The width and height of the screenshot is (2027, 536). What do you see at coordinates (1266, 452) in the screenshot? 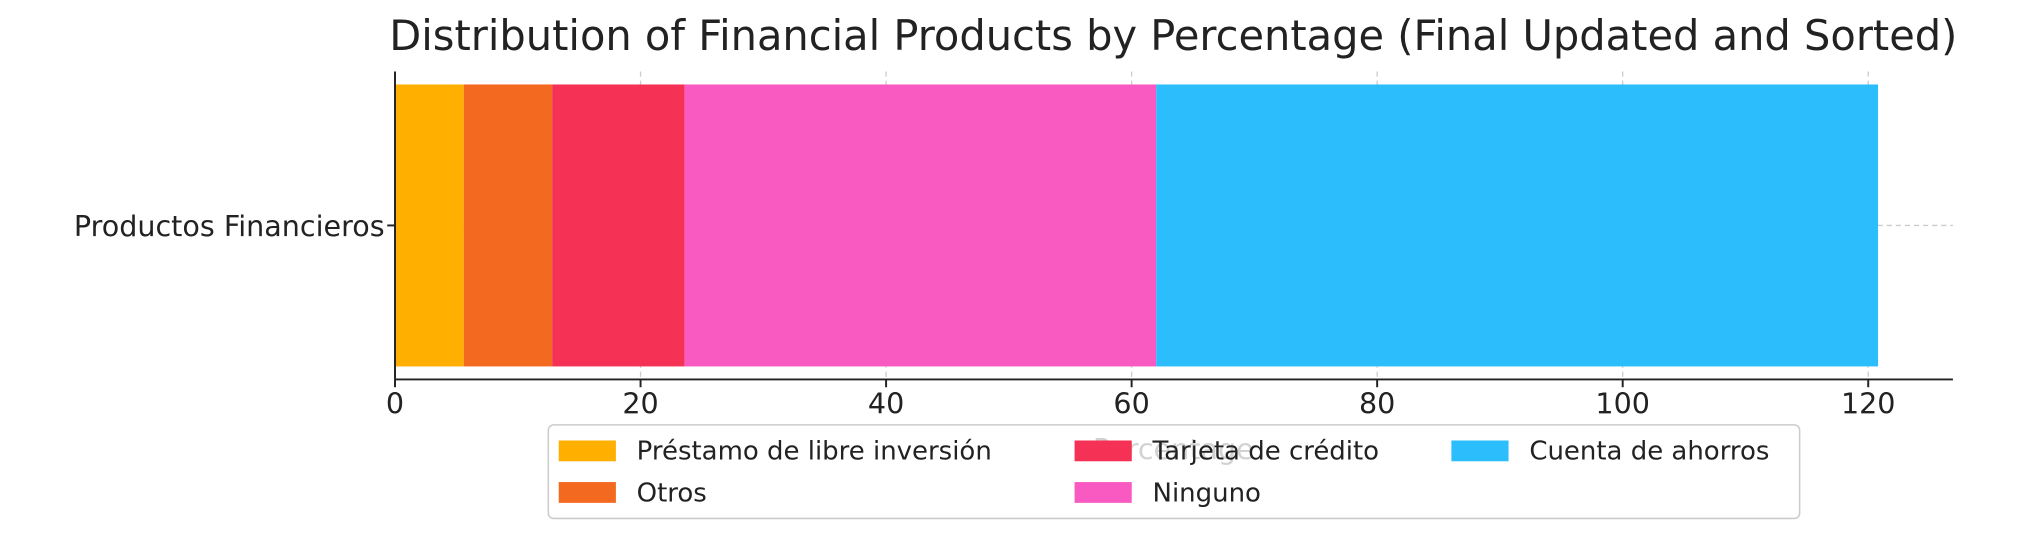
I see `legend-label: Tarjeta de crédito` at bounding box center [1266, 452].